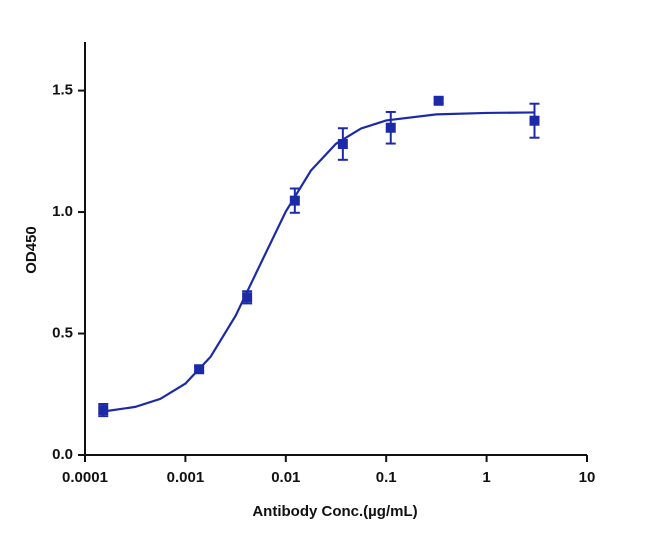 This screenshot has height=546, width=650. What do you see at coordinates (587, 477) in the screenshot?
I see `x-tick-label: 10` at bounding box center [587, 477].